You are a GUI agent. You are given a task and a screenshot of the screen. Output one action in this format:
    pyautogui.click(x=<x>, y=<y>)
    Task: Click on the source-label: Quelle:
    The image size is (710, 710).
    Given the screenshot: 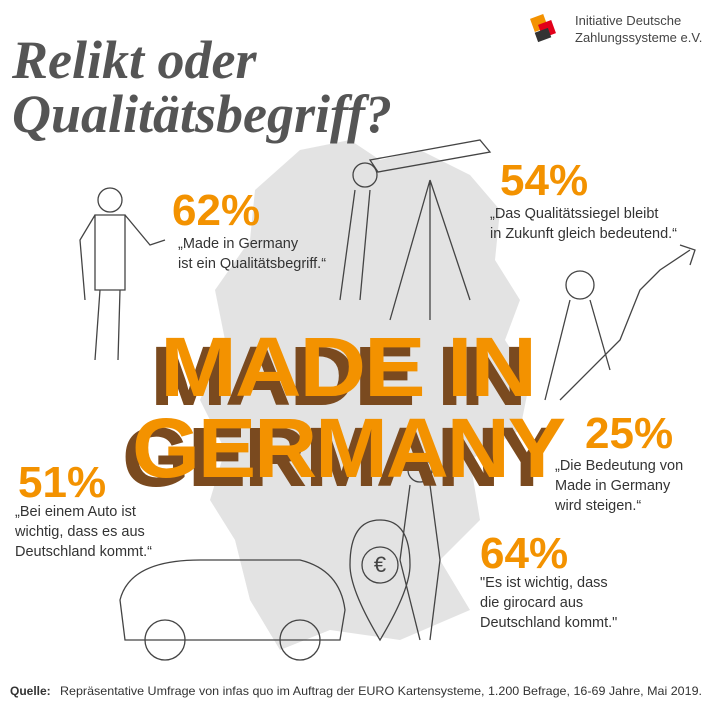 What is the action you would take?
    pyautogui.click(x=30, y=691)
    